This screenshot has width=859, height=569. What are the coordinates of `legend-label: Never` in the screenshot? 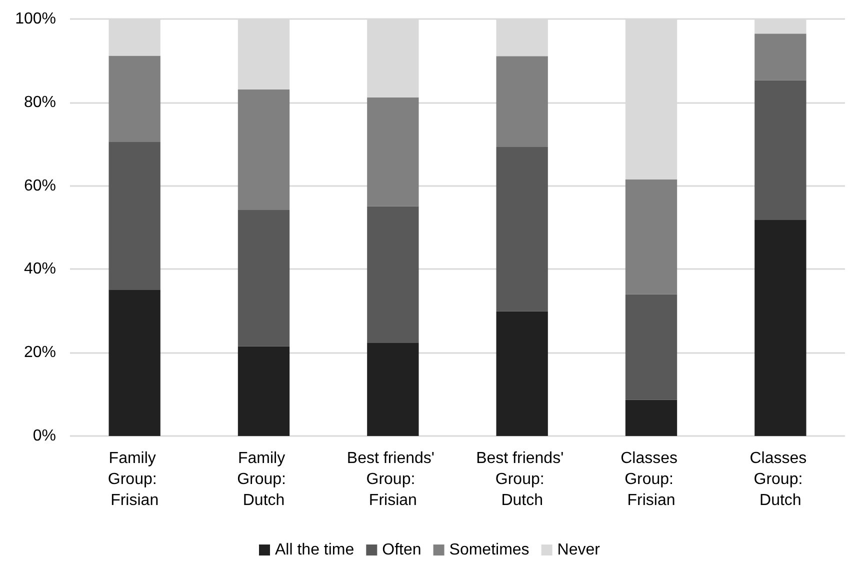 It's located at (579, 550).